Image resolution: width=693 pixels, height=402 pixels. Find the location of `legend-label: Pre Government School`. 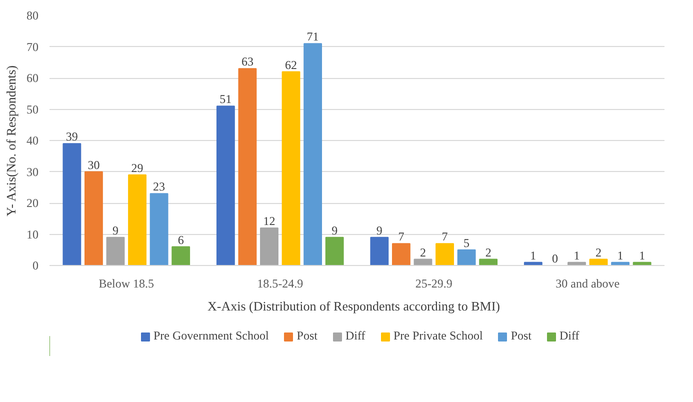

legend-label: Pre Government School is located at coordinates (211, 336).